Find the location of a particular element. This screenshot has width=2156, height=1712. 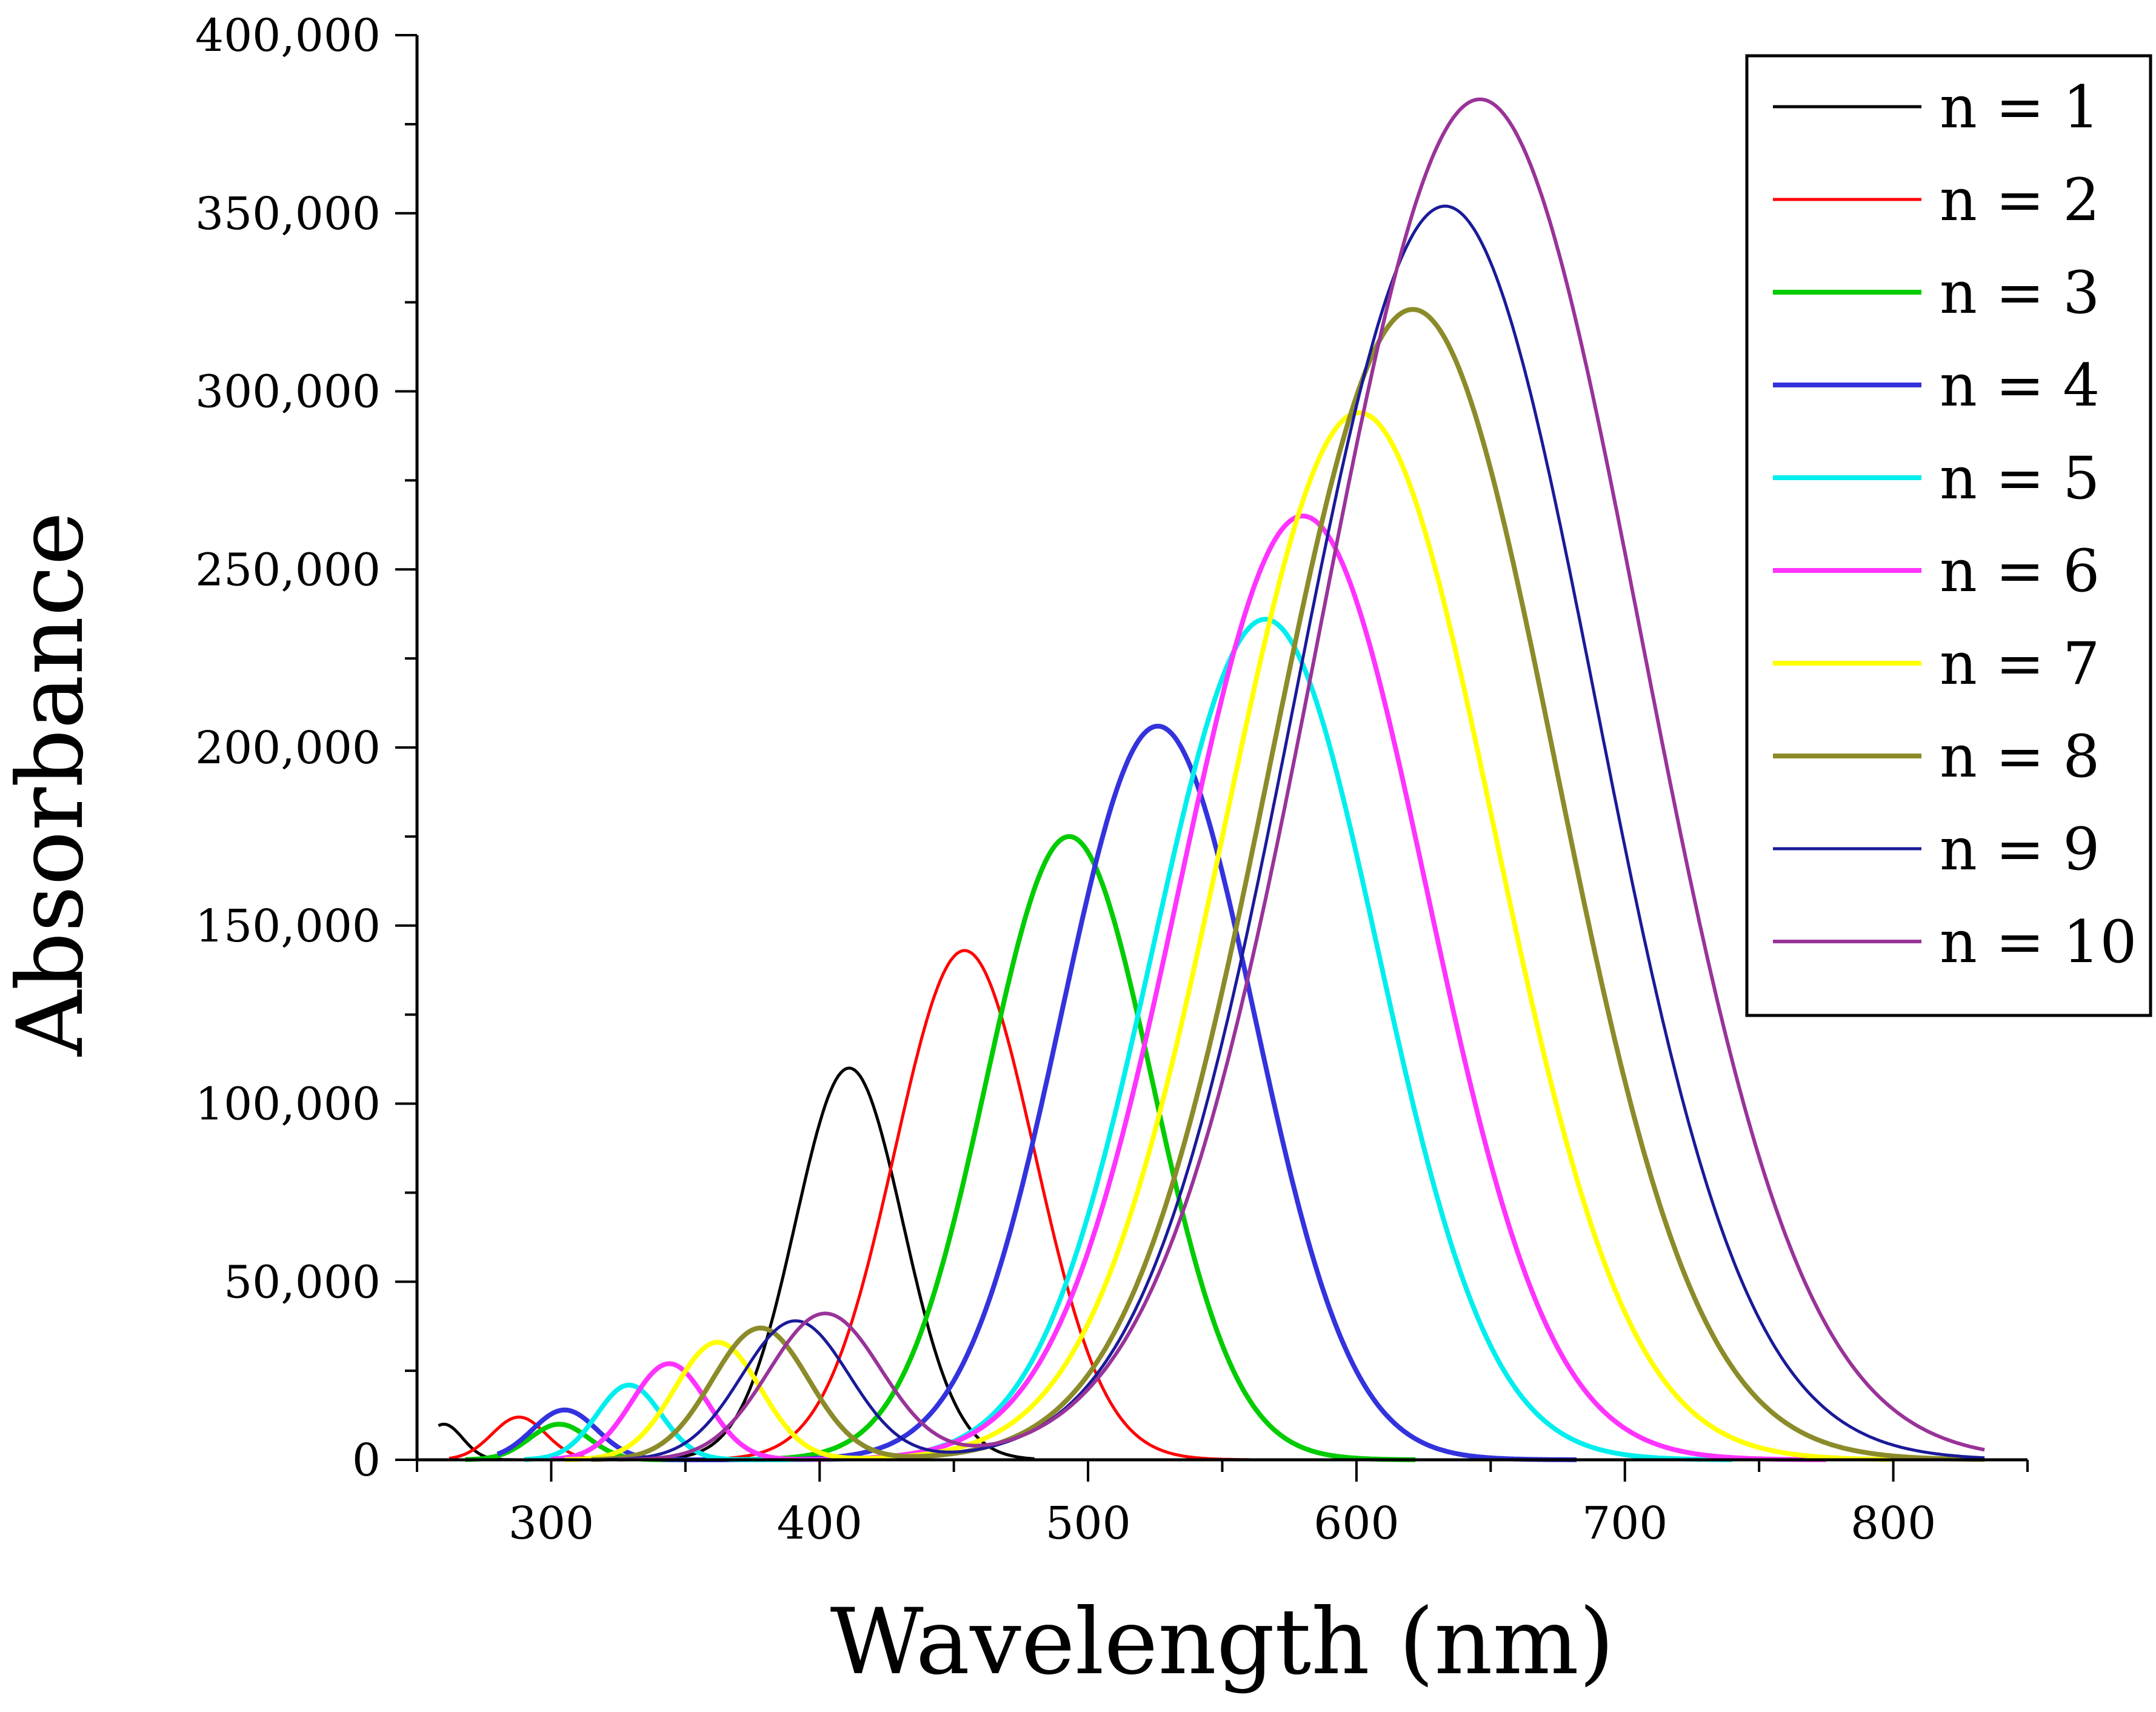

legend-label-n1: n = 1 is located at coordinates (2020, 107).